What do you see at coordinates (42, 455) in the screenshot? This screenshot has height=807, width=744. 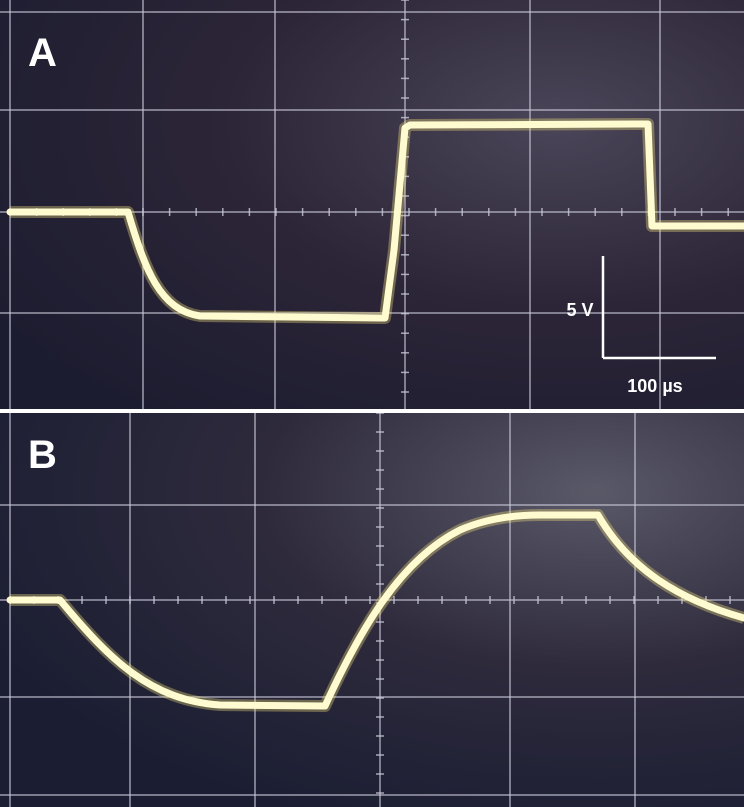 I see `panel-label: B` at bounding box center [42, 455].